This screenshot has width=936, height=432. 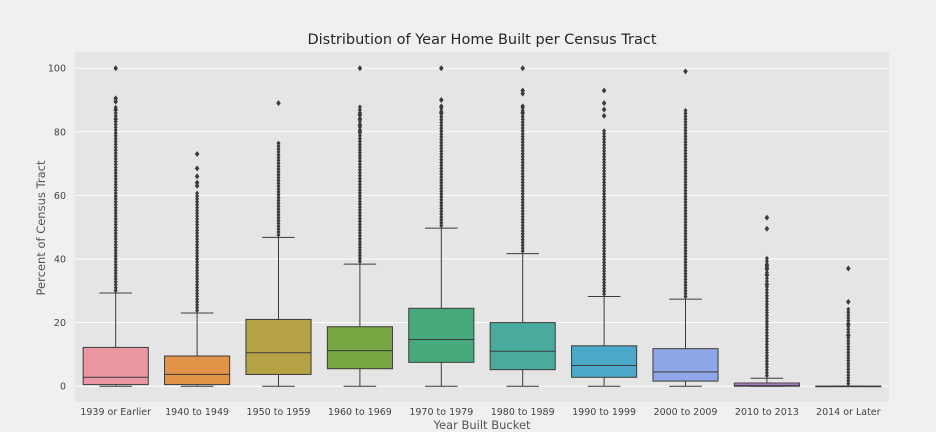 What do you see at coordinates (685, 365) in the screenshot?
I see `box` at bounding box center [685, 365].